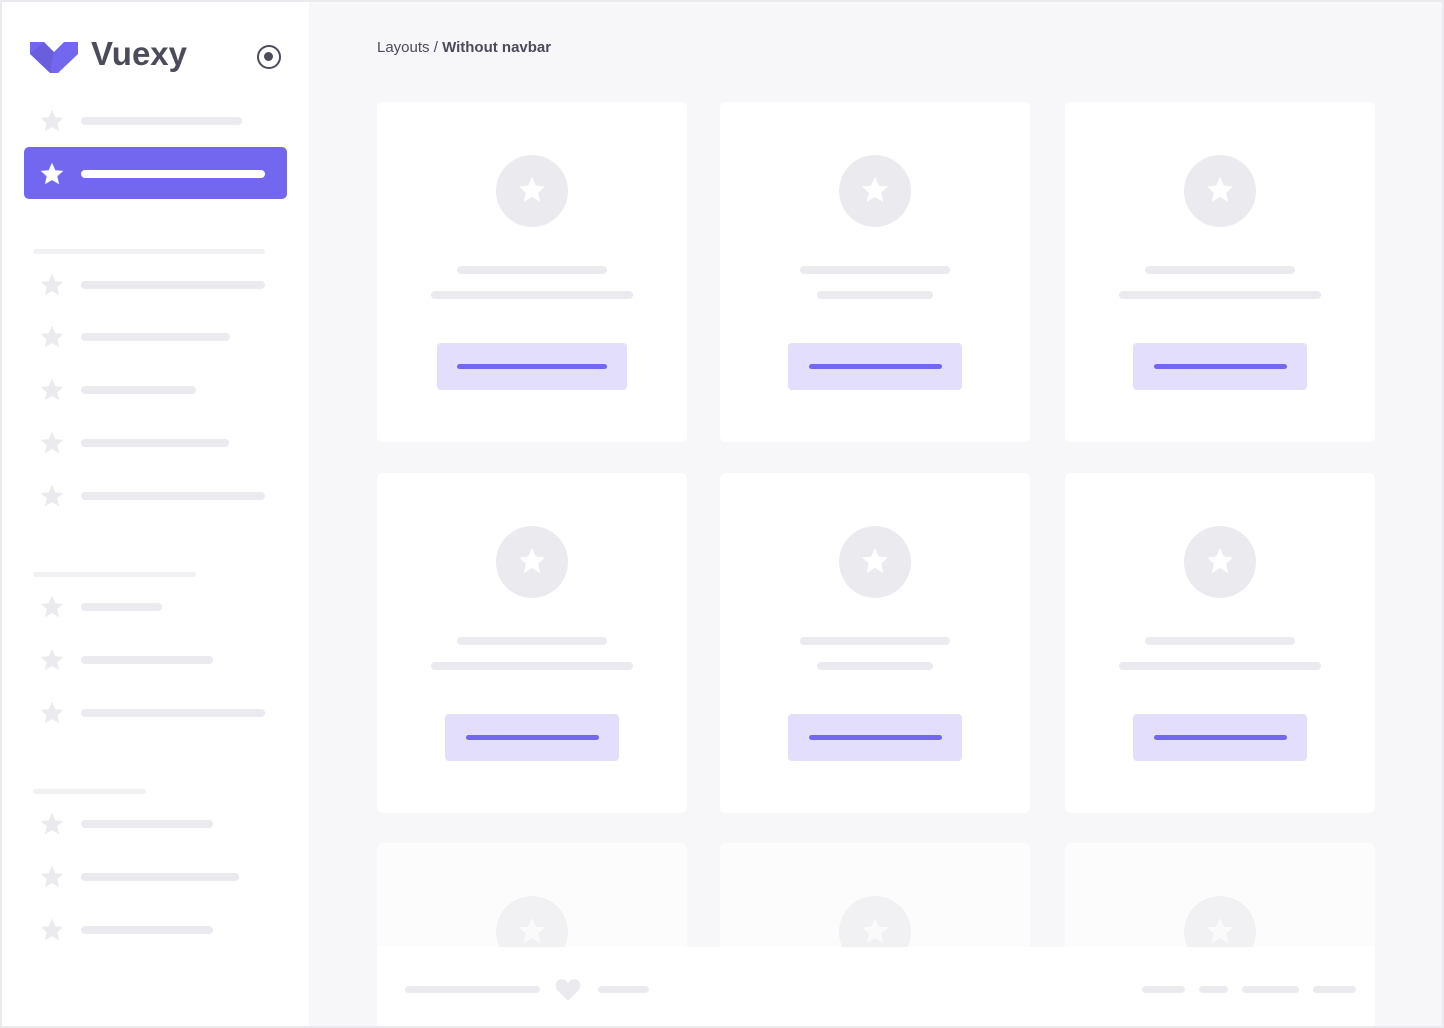 This screenshot has height=1028, width=1444. Describe the element at coordinates (139, 53) in the screenshot. I see `brand-name: Vuexy` at that location.